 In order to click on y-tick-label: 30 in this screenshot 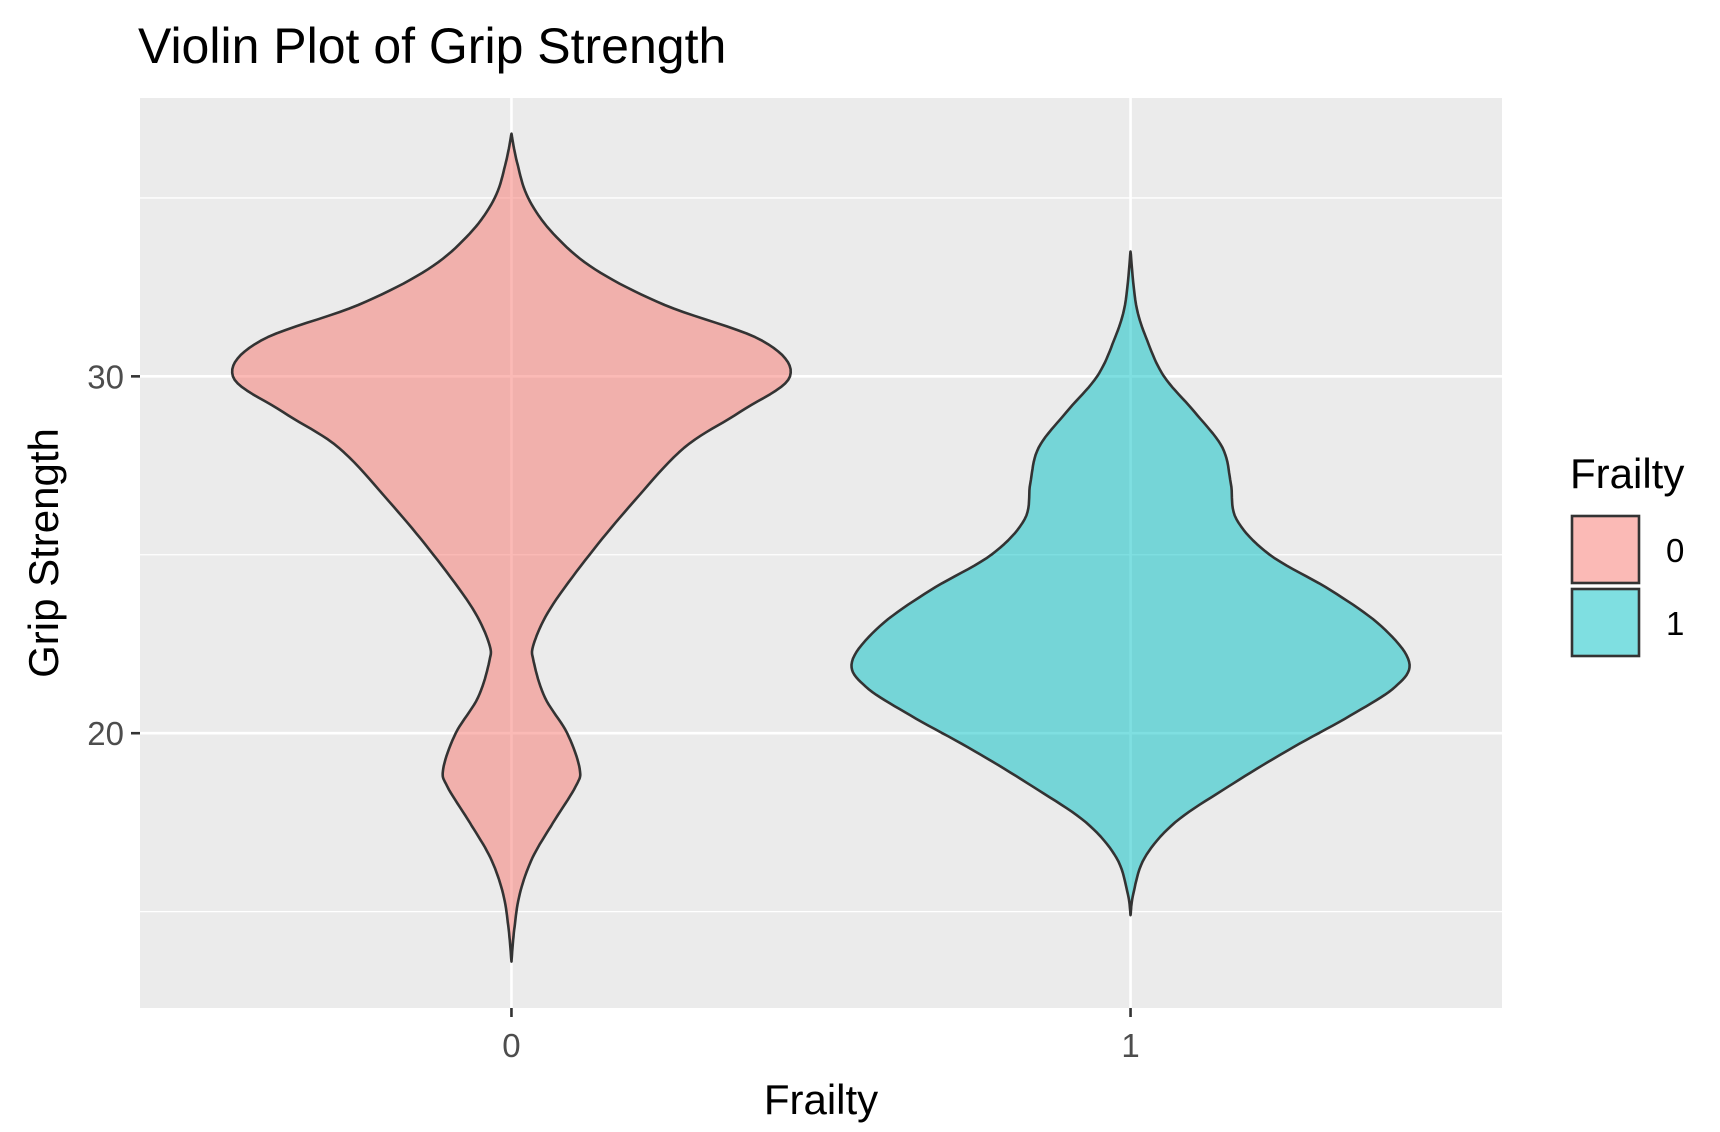, I will do `click(105, 376)`.